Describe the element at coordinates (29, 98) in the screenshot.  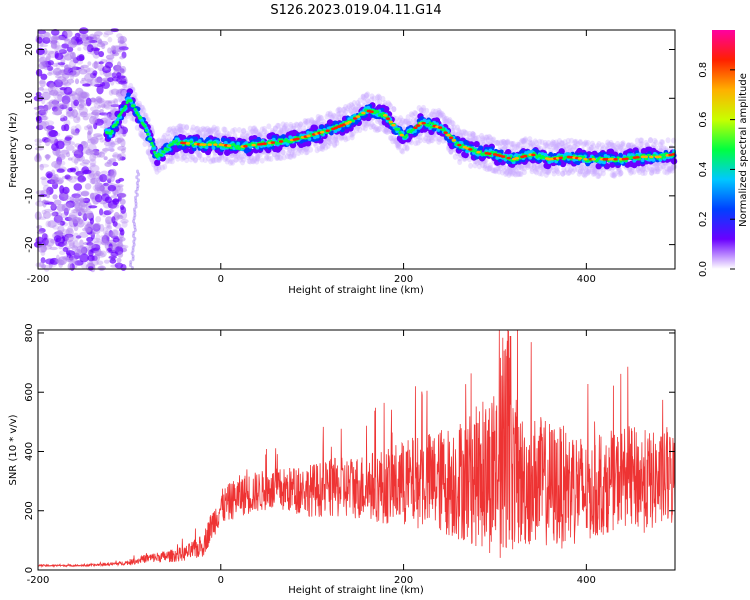
I see `spectrogram-y-tick-label: 10` at that location.